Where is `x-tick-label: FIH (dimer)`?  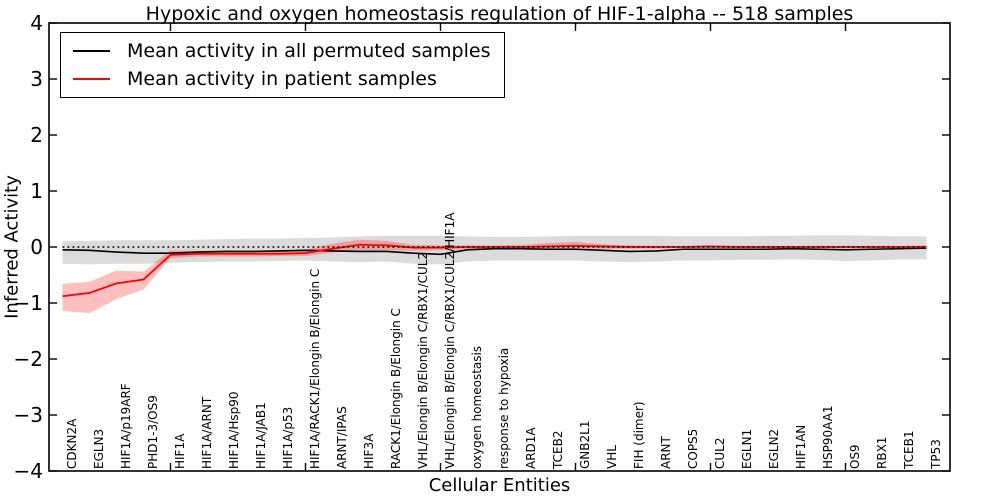 x-tick-label: FIH (dimer) is located at coordinates (638, 435).